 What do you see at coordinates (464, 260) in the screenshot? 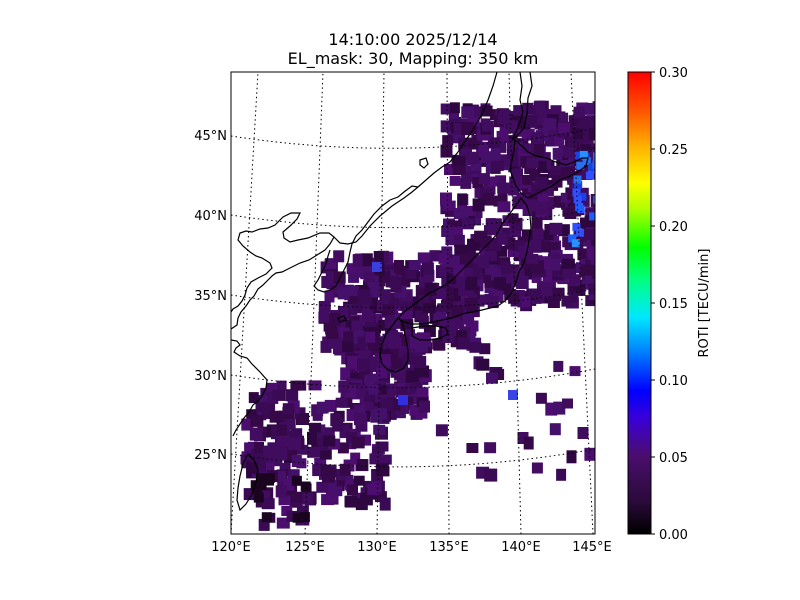
I see `coast-honshu` at bounding box center [464, 260].